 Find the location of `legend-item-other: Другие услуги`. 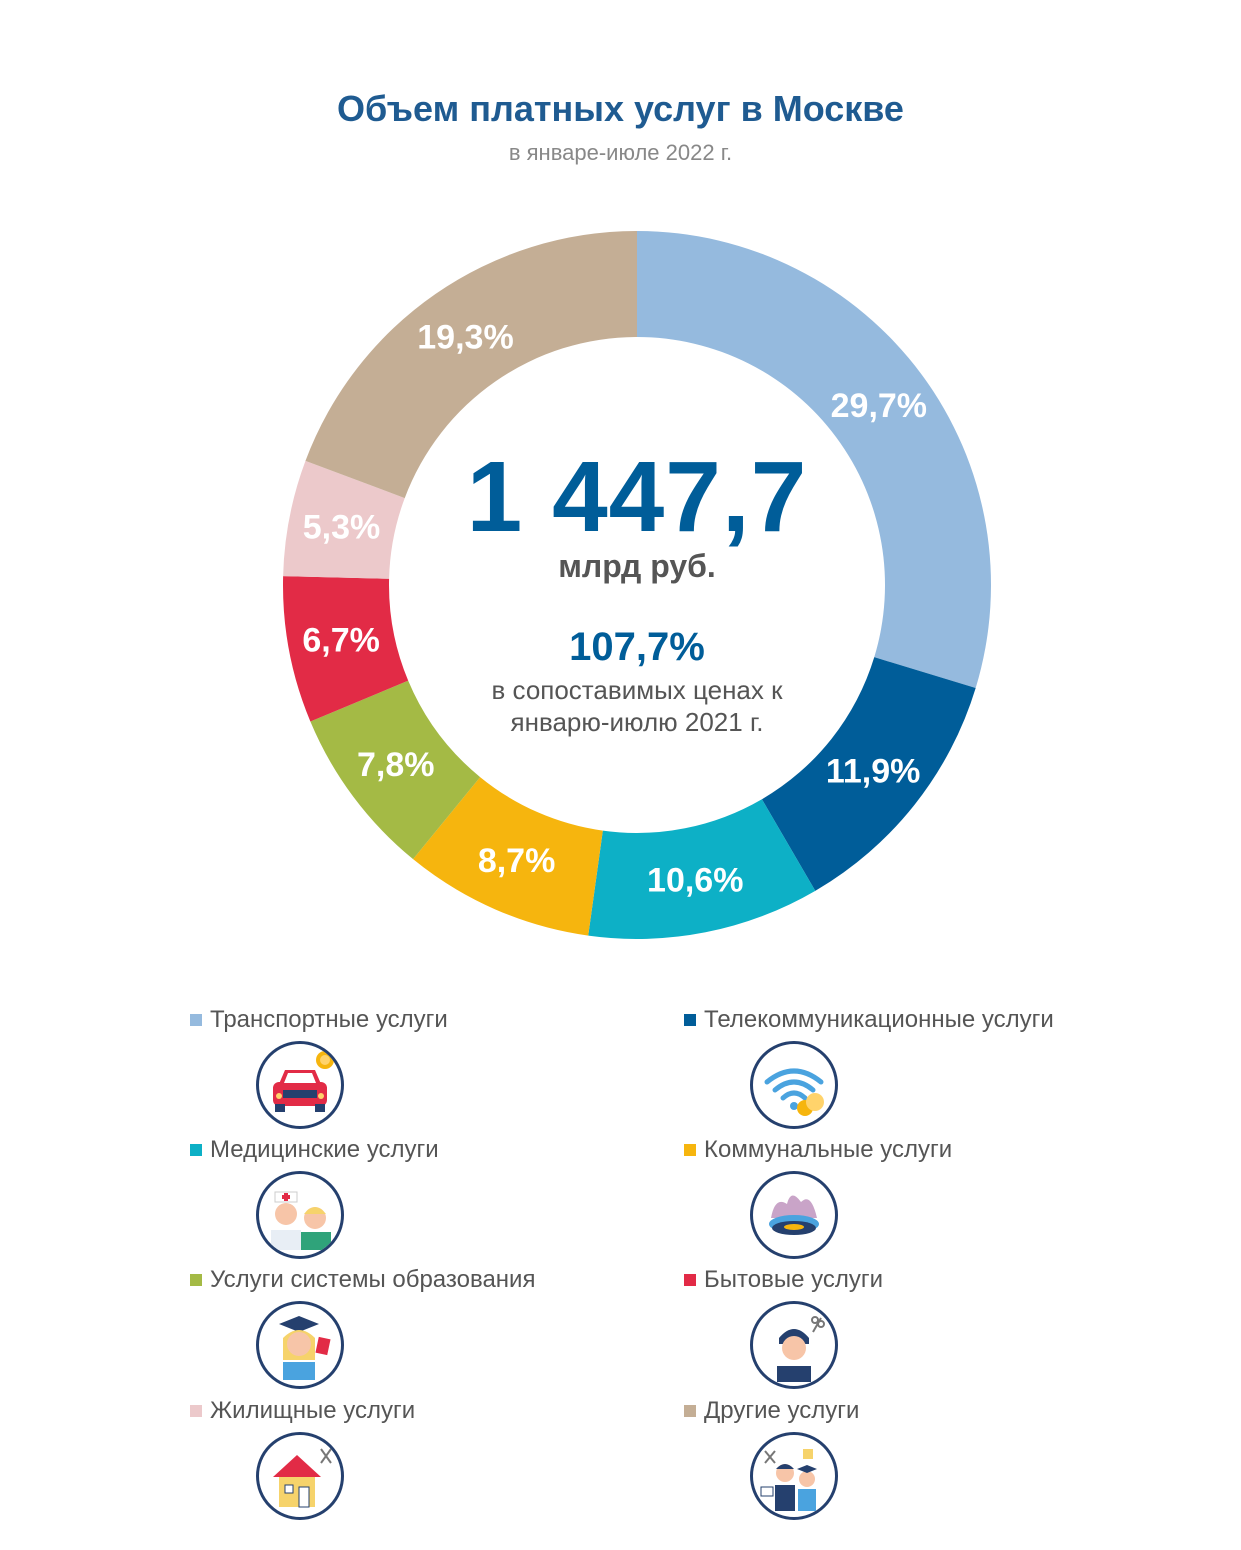

legend-item-other: Другие услуги is located at coordinates (771, 1461).